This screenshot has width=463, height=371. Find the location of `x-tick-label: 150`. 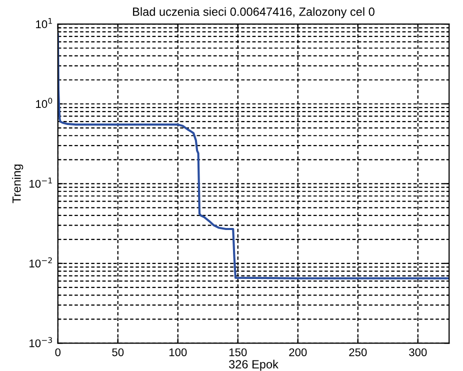

x-tick-label: 150 is located at coordinates (238, 352).